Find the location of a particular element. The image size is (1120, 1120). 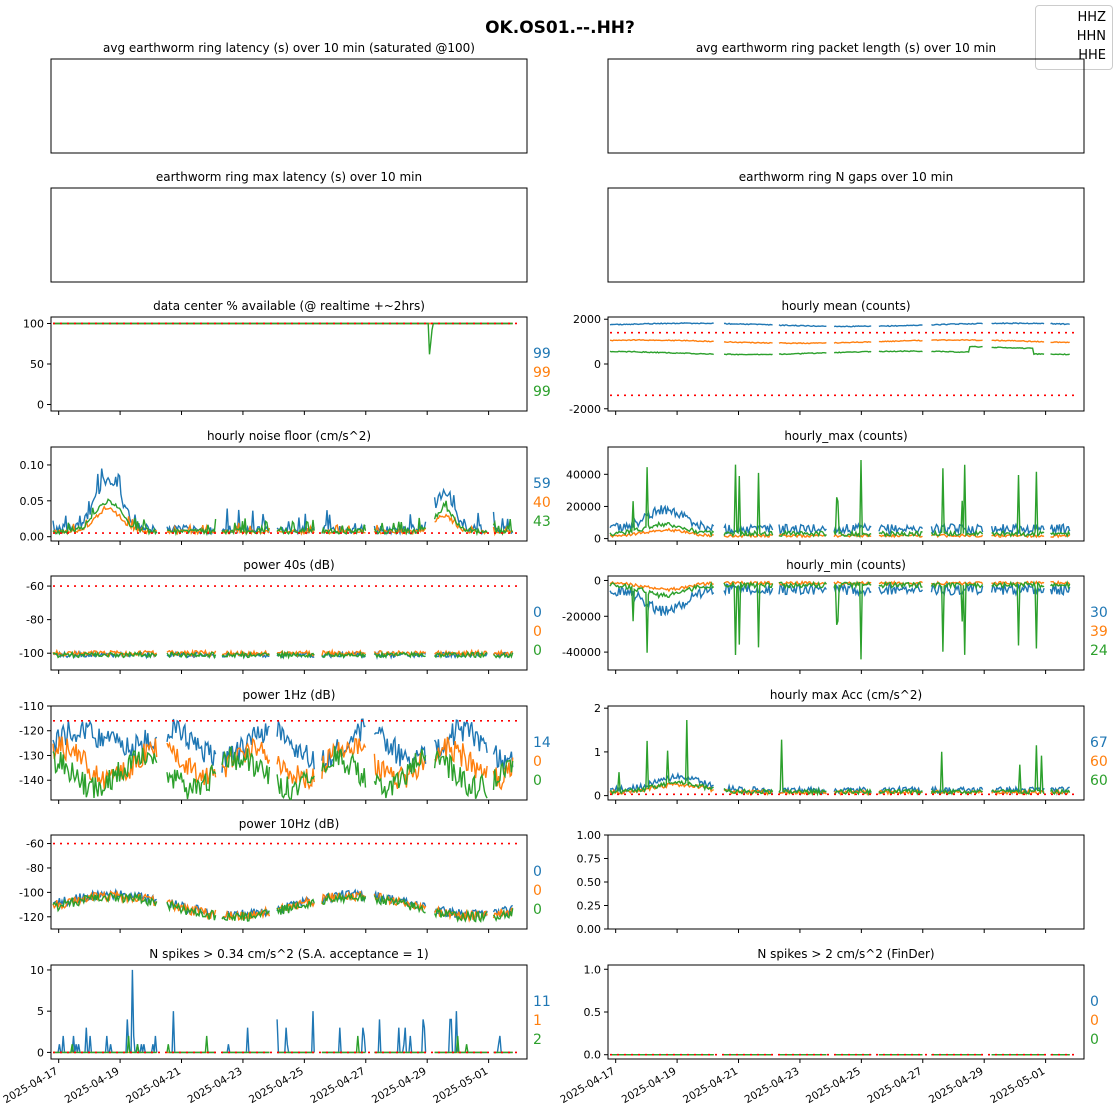

y-tick-label: 0.05 is located at coordinates (32, 501).